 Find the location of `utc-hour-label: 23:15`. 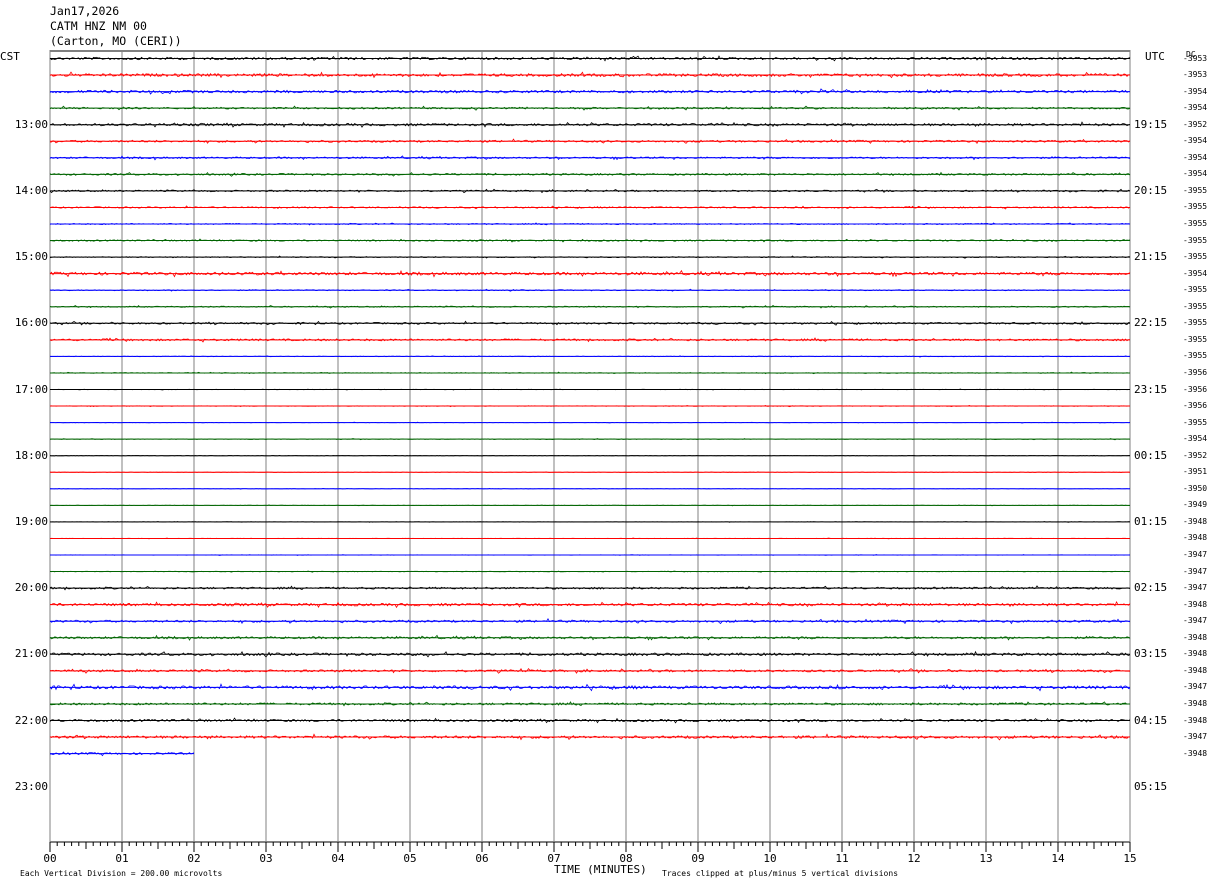

utc-hour-label: 23:15 is located at coordinates (1151, 389).